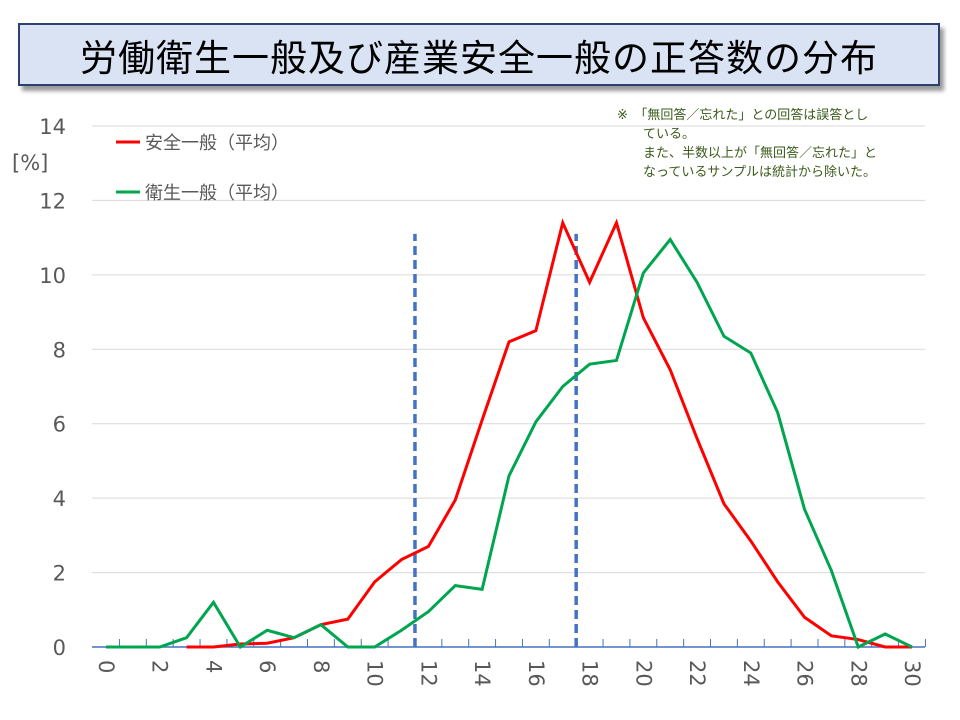 This screenshot has height=720, width=960. What do you see at coordinates (321, 666) in the screenshot?
I see `x-tick-label: 8` at bounding box center [321, 666].